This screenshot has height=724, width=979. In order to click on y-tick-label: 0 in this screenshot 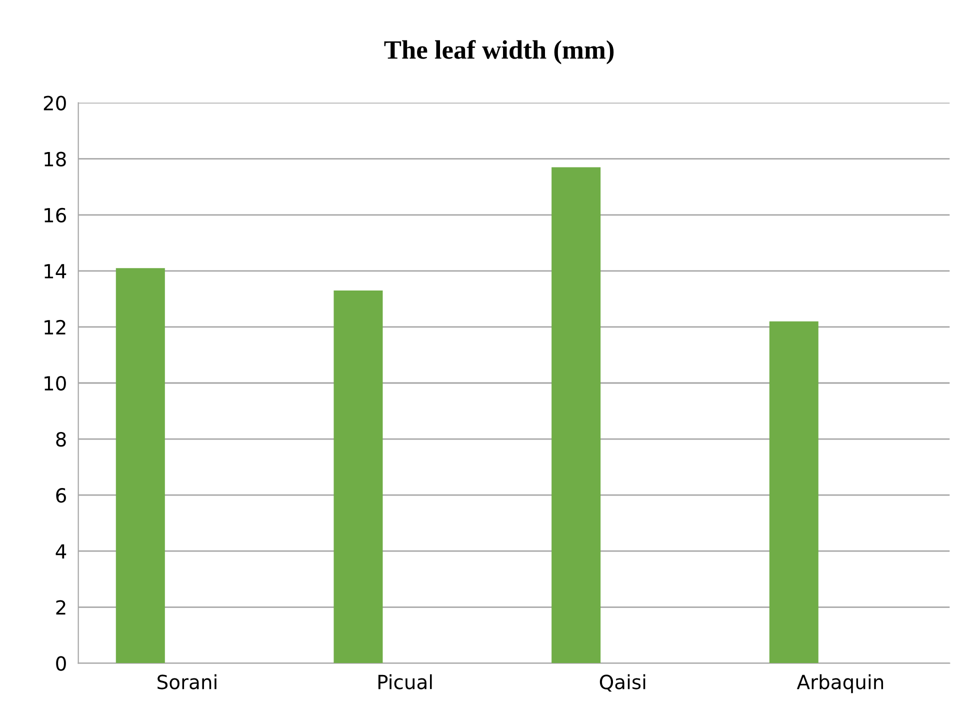, I will do `click(61, 663)`.